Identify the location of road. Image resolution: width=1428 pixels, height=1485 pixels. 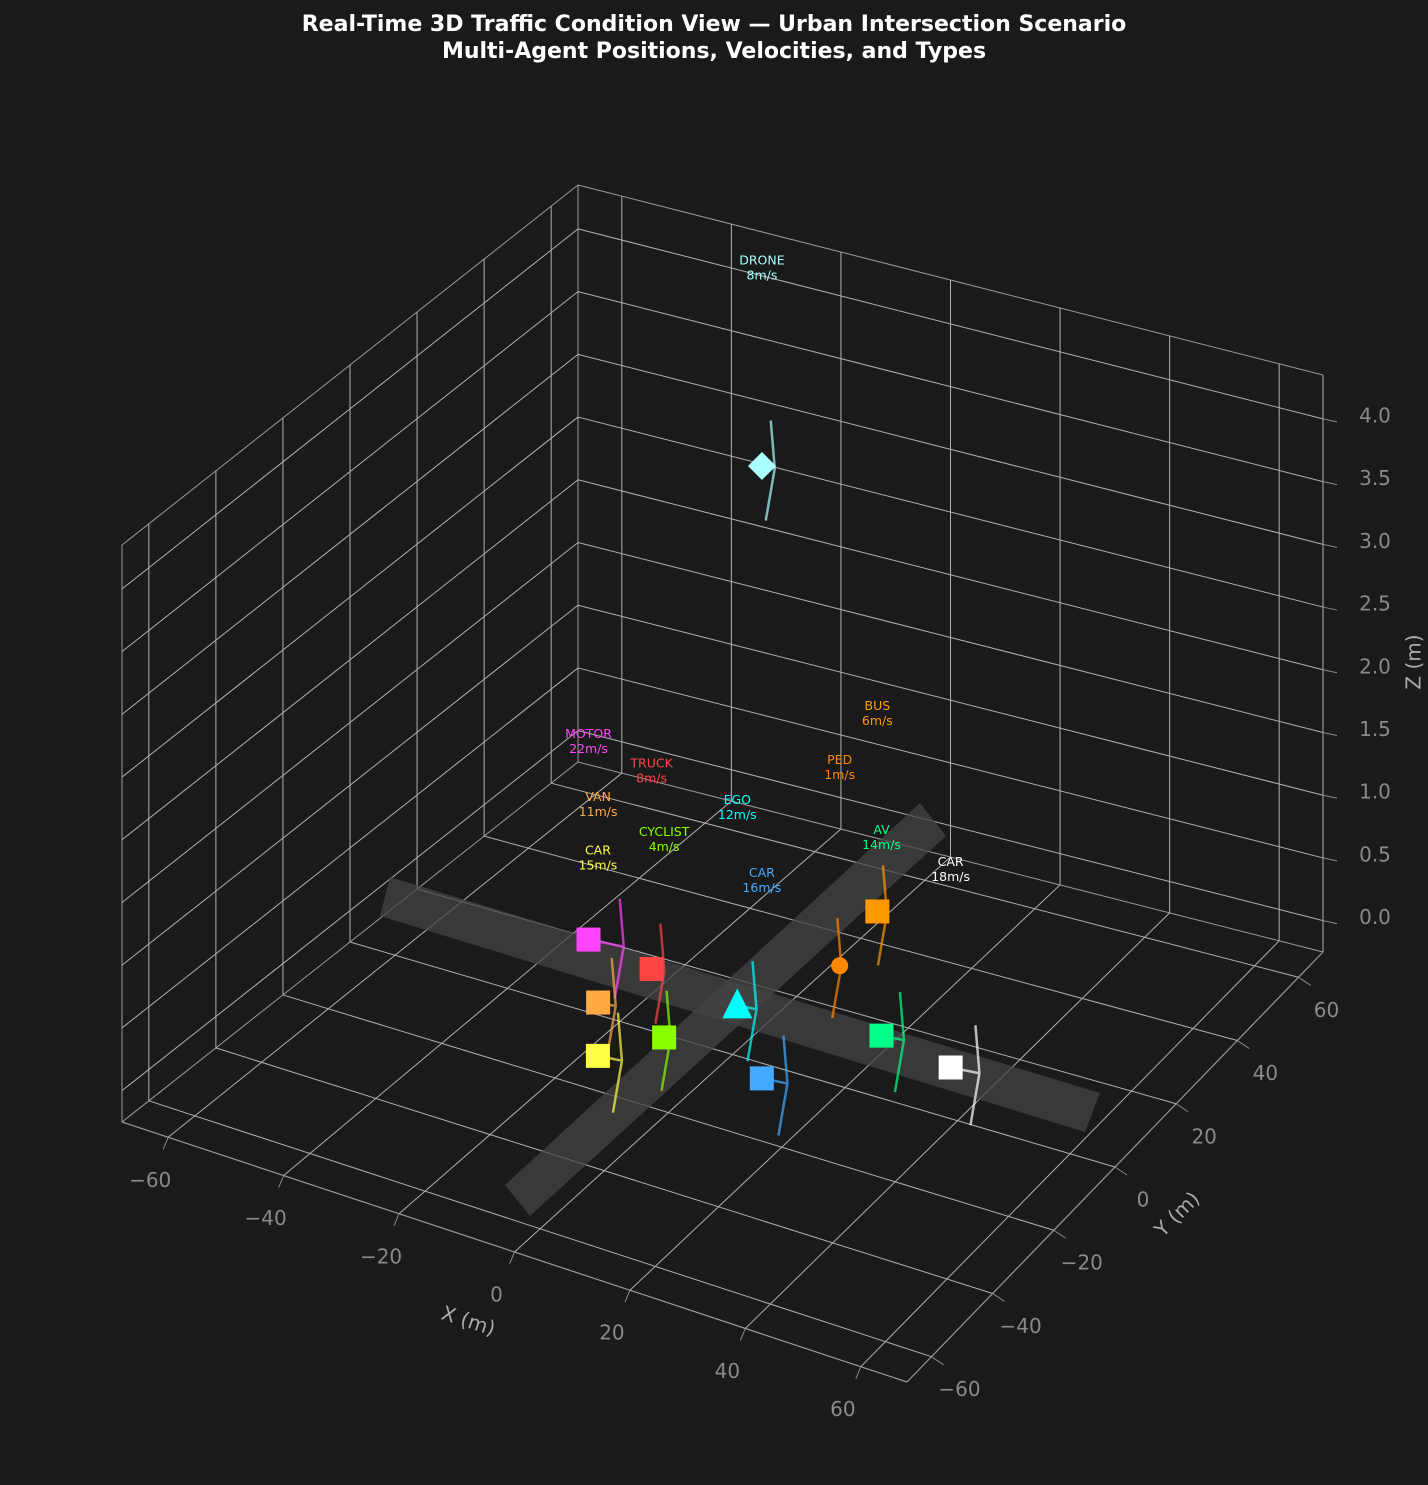
(725, 1009).